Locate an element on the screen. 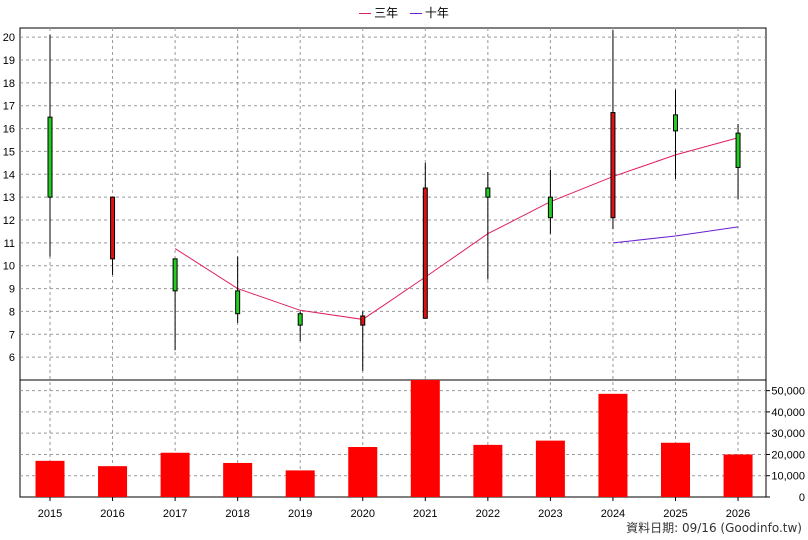  x-tick-label: 2017 is located at coordinates (175, 514).